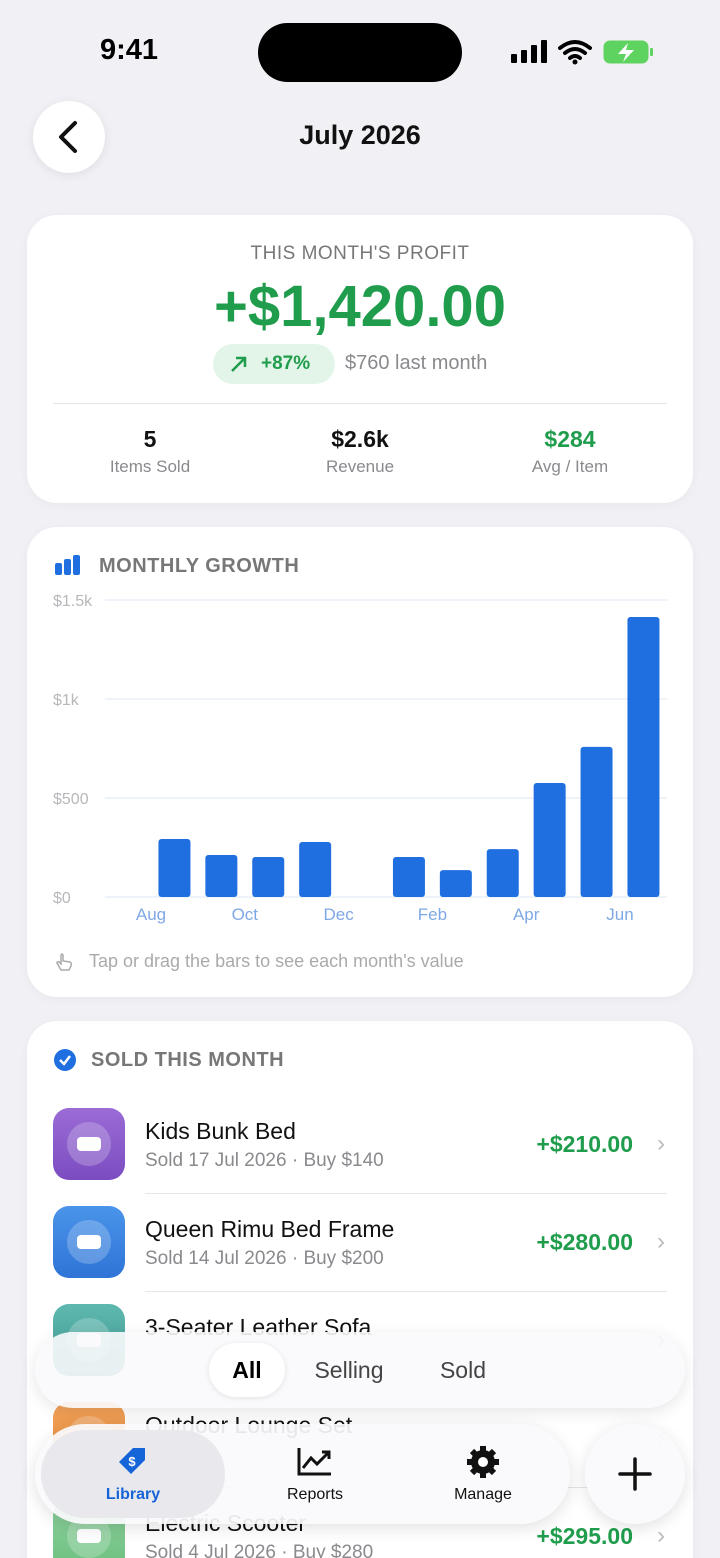  I want to click on status-icons, so click(582, 52).